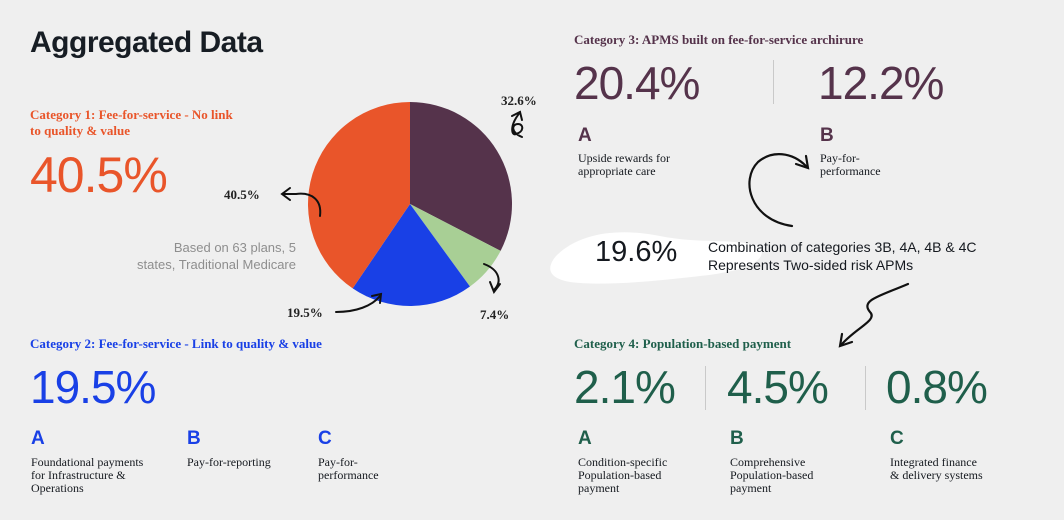 This screenshot has width=1064, height=520. Describe the element at coordinates (897, 438) in the screenshot. I see `category4-item-c-letter: C` at that location.